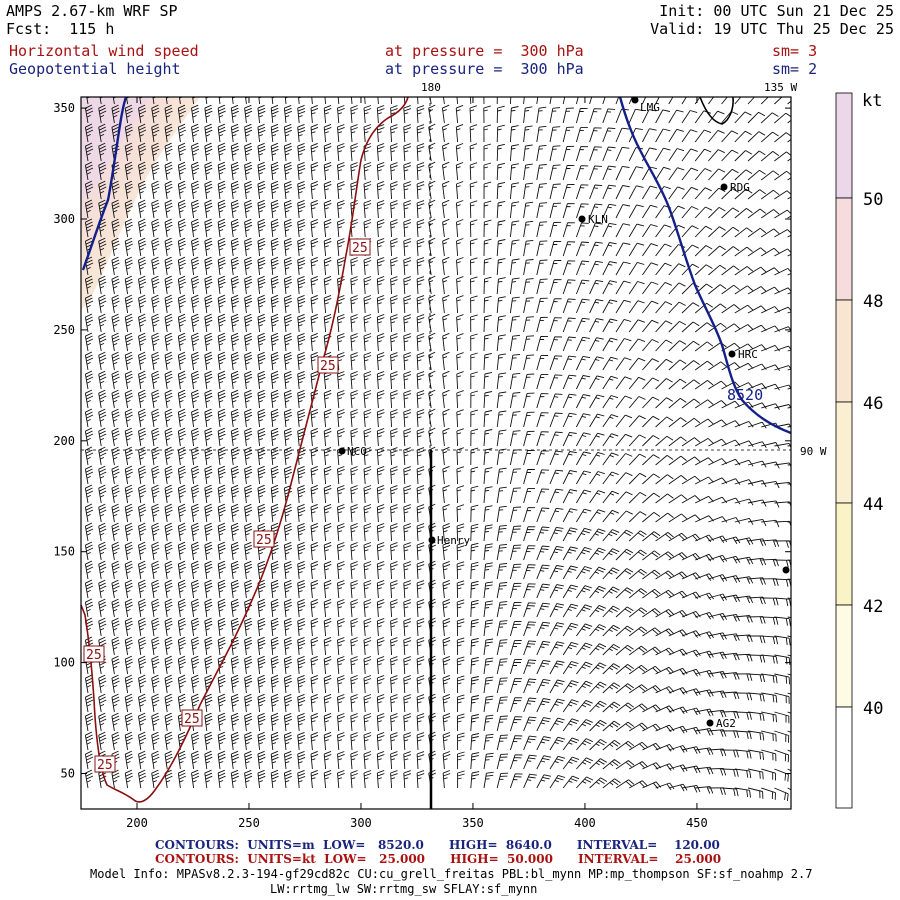 This screenshot has width=900, height=900. I want to click on meridian-label-180: 180, so click(431, 87).